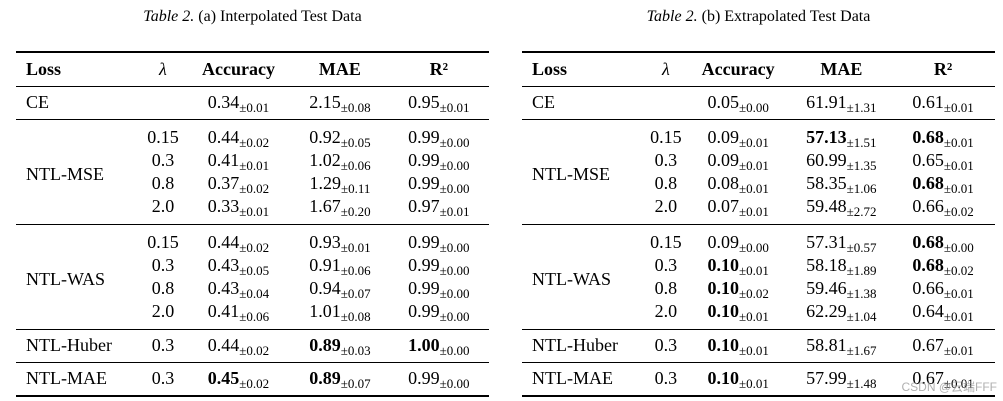  What do you see at coordinates (943, 345) in the screenshot?
I see `r2-cell: 0.67±0.01` at bounding box center [943, 345].